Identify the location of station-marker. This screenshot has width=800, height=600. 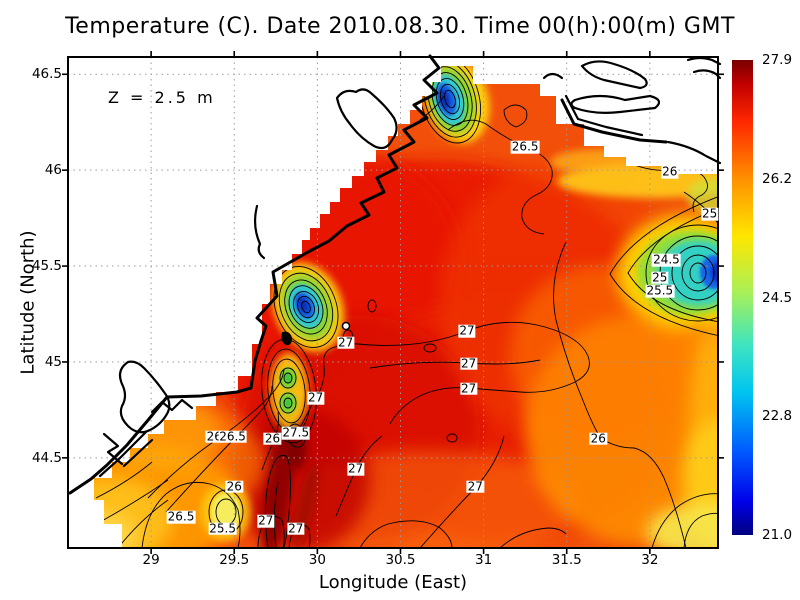
(346, 326).